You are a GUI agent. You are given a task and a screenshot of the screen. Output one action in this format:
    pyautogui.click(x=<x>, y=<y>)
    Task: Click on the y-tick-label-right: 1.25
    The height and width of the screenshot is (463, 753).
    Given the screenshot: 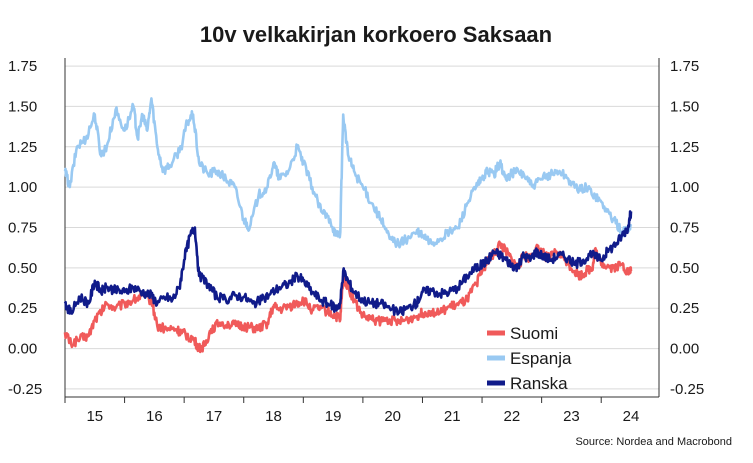 What is the action you would take?
    pyautogui.click(x=684, y=147)
    